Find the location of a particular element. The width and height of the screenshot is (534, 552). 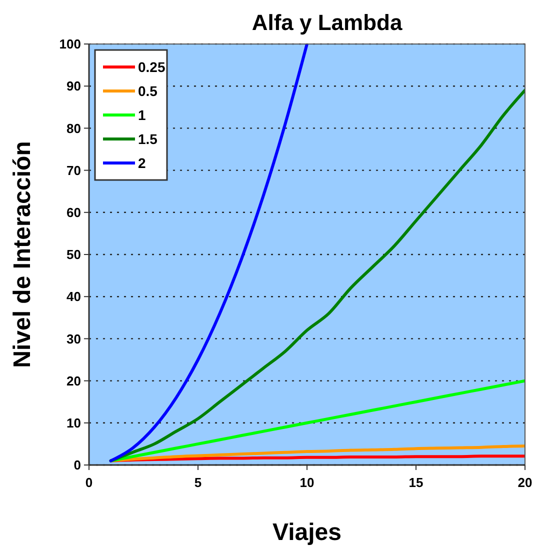

y-tick-label: 100 is located at coordinates (70, 44).